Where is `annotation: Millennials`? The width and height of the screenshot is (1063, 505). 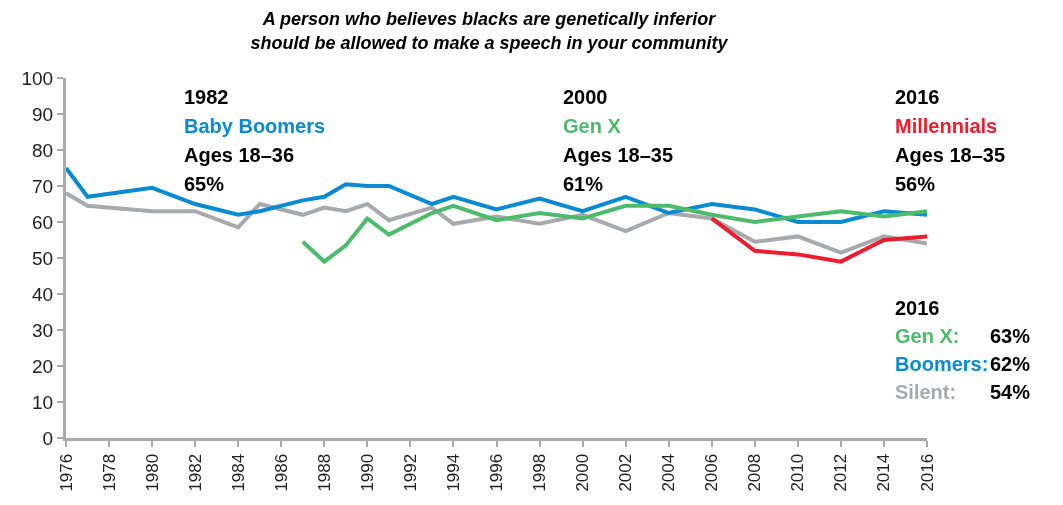 annotation: Millennials is located at coordinates (946, 126).